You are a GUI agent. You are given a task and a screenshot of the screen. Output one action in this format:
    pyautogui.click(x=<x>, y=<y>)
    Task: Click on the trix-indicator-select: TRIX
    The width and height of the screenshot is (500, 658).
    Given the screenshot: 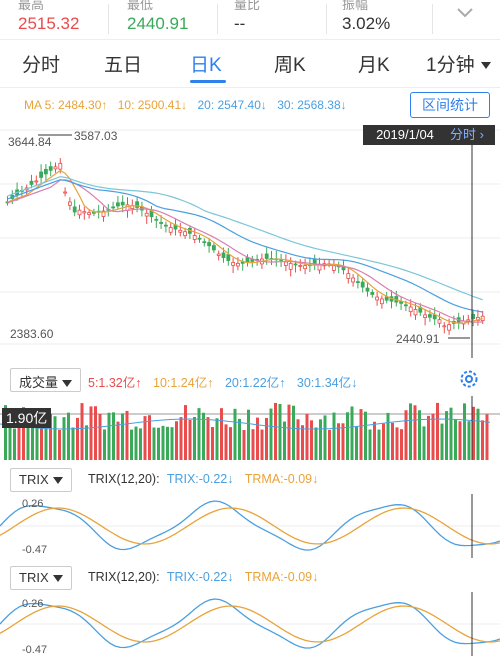 What is the action you would take?
    pyautogui.click(x=41, y=480)
    